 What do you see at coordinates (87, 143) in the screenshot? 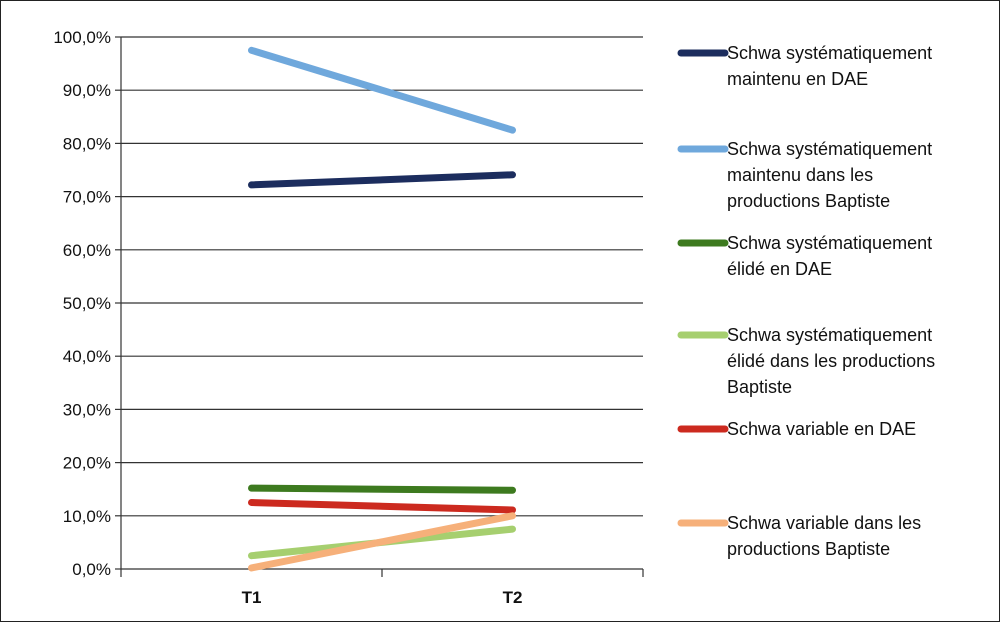
I see `y-tick-label: 80,0%` at bounding box center [87, 143].